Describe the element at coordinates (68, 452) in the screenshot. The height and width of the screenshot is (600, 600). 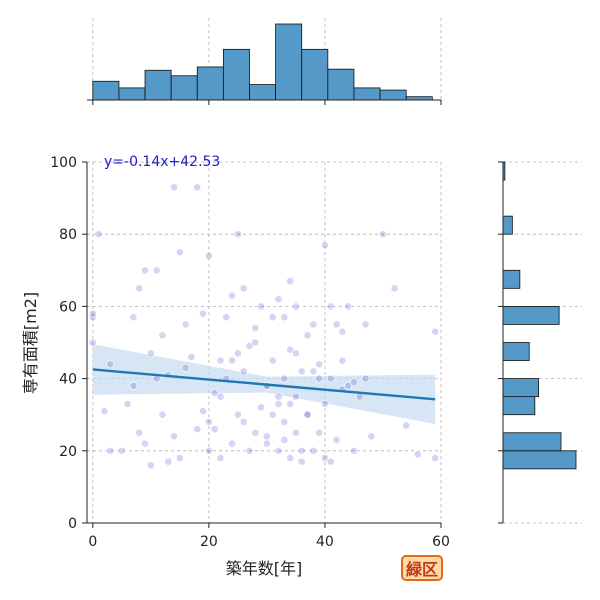
I see `y-tick-label: 20` at that location.